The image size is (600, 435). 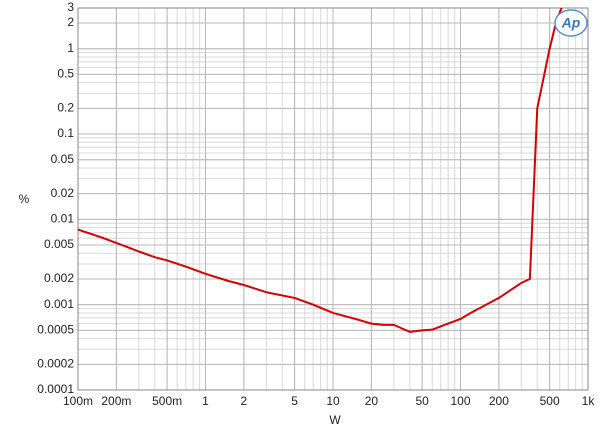 What do you see at coordinates (167, 401) in the screenshot?
I see `x-tick-label: 500m` at bounding box center [167, 401].